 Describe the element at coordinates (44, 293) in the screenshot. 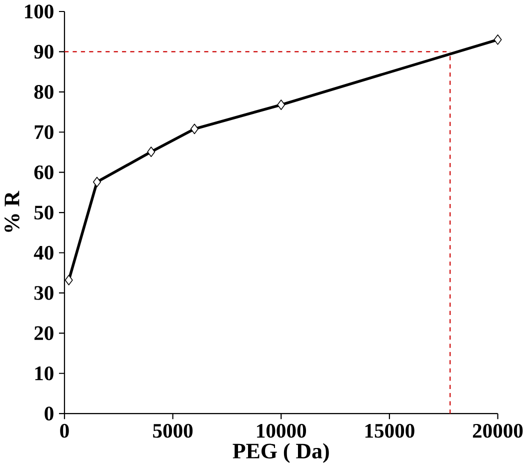

I see `y-tick-label: 30` at that location.